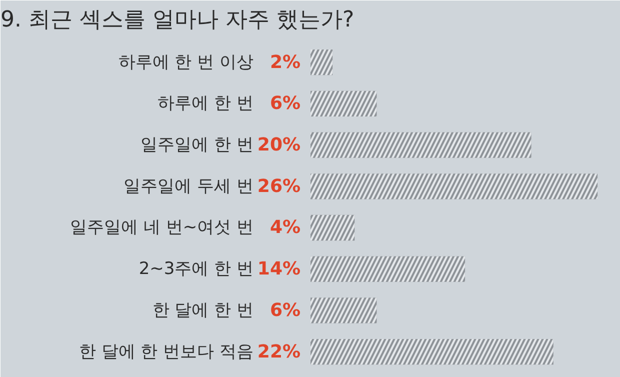 Image resolution: width=620 pixels, height=377 pixels. What do you see at coordinates (285, 227) in the screenshot?
I see `data-label: 4%` at bounding box center [285, 227].